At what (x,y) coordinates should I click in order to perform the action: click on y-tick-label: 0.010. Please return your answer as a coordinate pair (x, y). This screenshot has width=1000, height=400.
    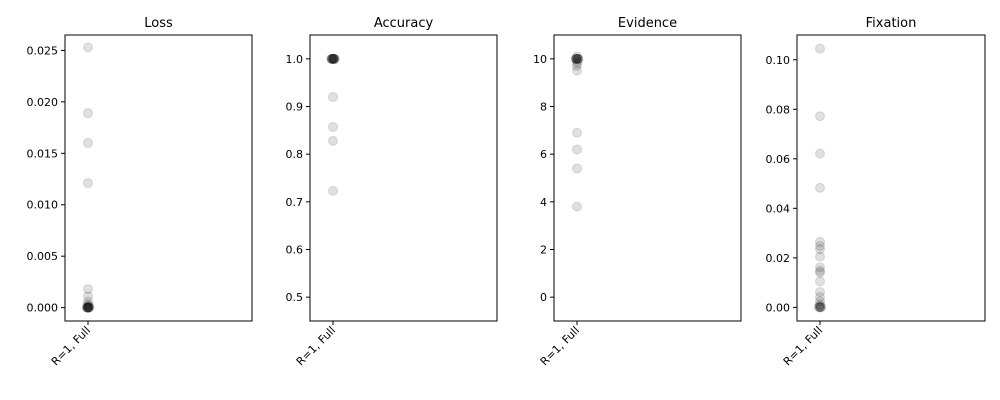
    Looking at the image, I should click on (43, 205).